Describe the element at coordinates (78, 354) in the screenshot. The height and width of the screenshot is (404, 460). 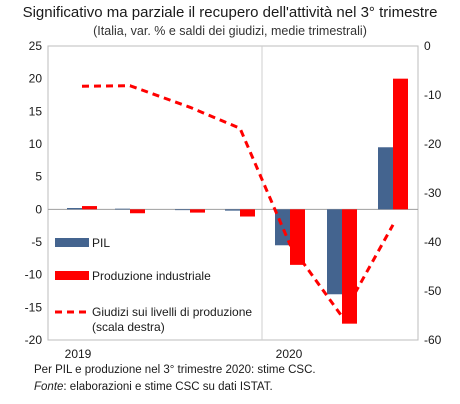
I see `x-label-2019: 2019` at that location.